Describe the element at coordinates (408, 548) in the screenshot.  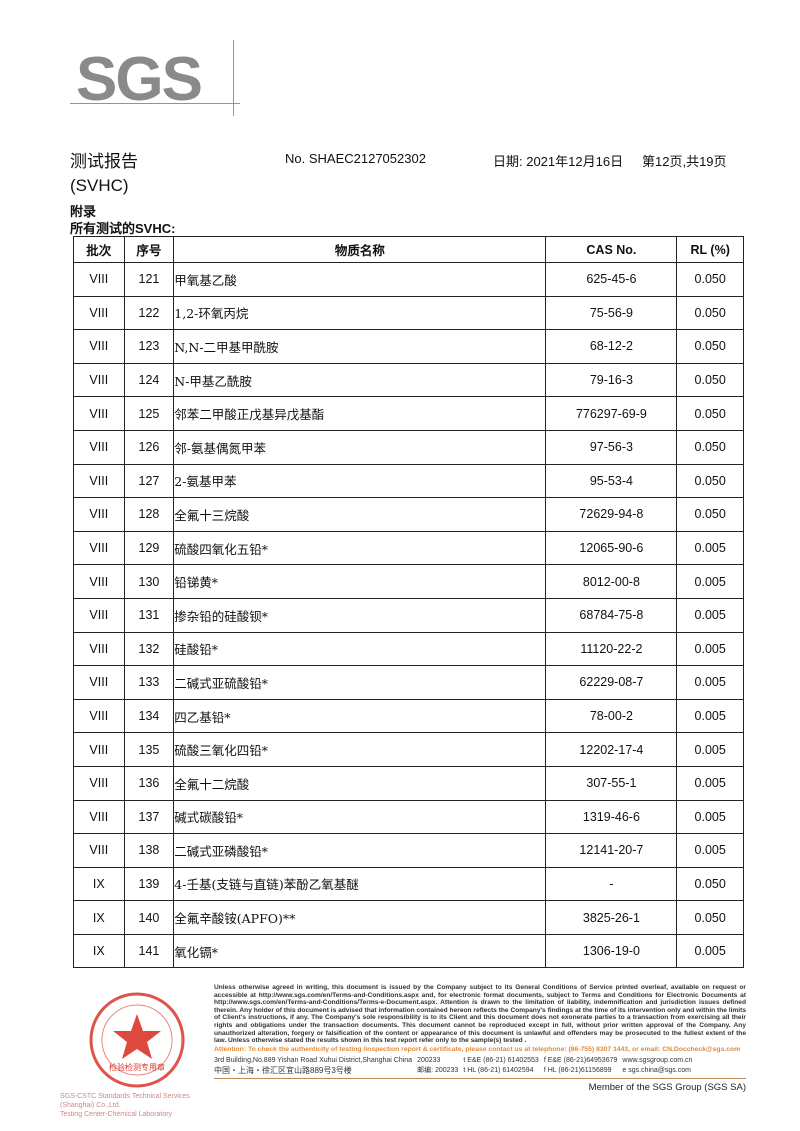
I see `table-row: VIII 129 硫酸四氧化五铅* 12065-90-6 0.005` at that location.